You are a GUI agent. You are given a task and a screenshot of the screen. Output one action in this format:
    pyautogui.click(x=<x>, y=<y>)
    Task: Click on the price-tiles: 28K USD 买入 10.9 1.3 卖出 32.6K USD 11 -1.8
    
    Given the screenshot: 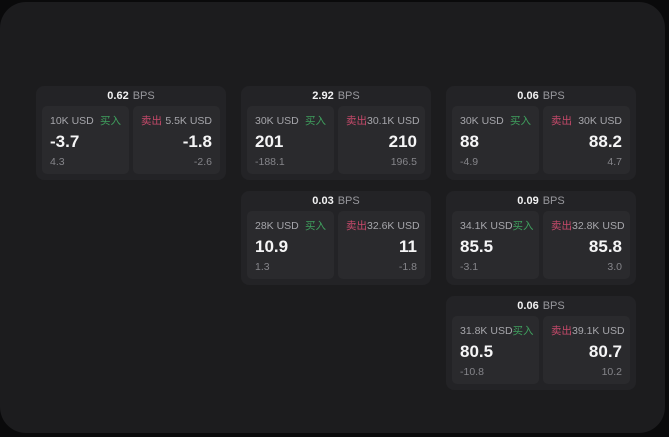 What is the action you would take?
    pyautogui.click(x=336, y=245)
    